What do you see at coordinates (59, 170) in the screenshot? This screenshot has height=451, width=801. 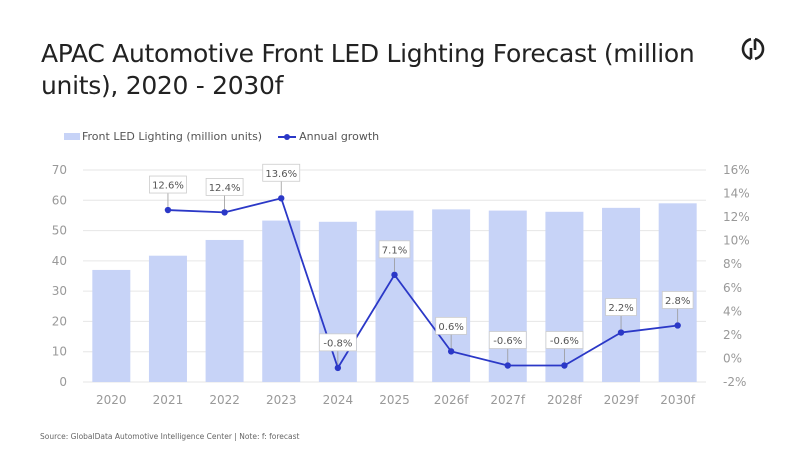 I see `y-left-tick-label: 70` at bounding box center [59, 170].